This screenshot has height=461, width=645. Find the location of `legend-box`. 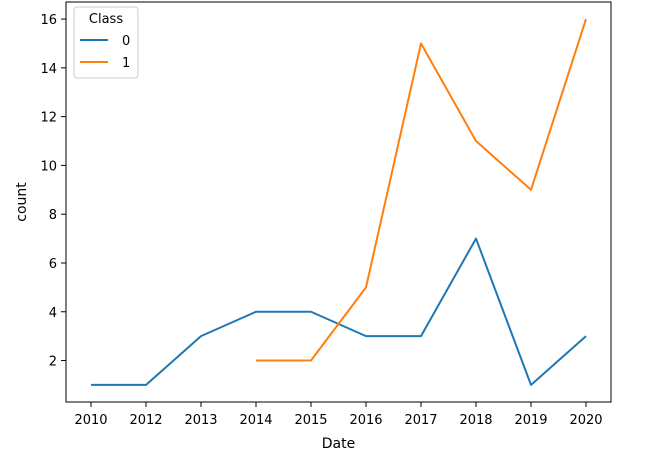

legend-box is located at coordinates (106, 42).